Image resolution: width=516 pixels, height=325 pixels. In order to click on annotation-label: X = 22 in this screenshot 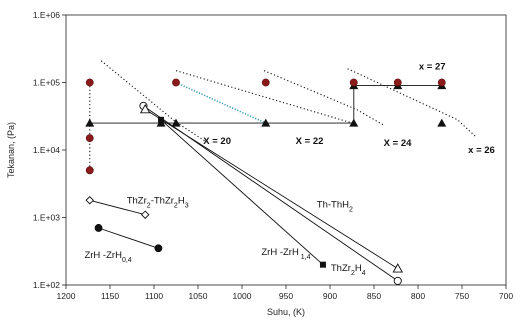, I will do `click(310, 141)`.